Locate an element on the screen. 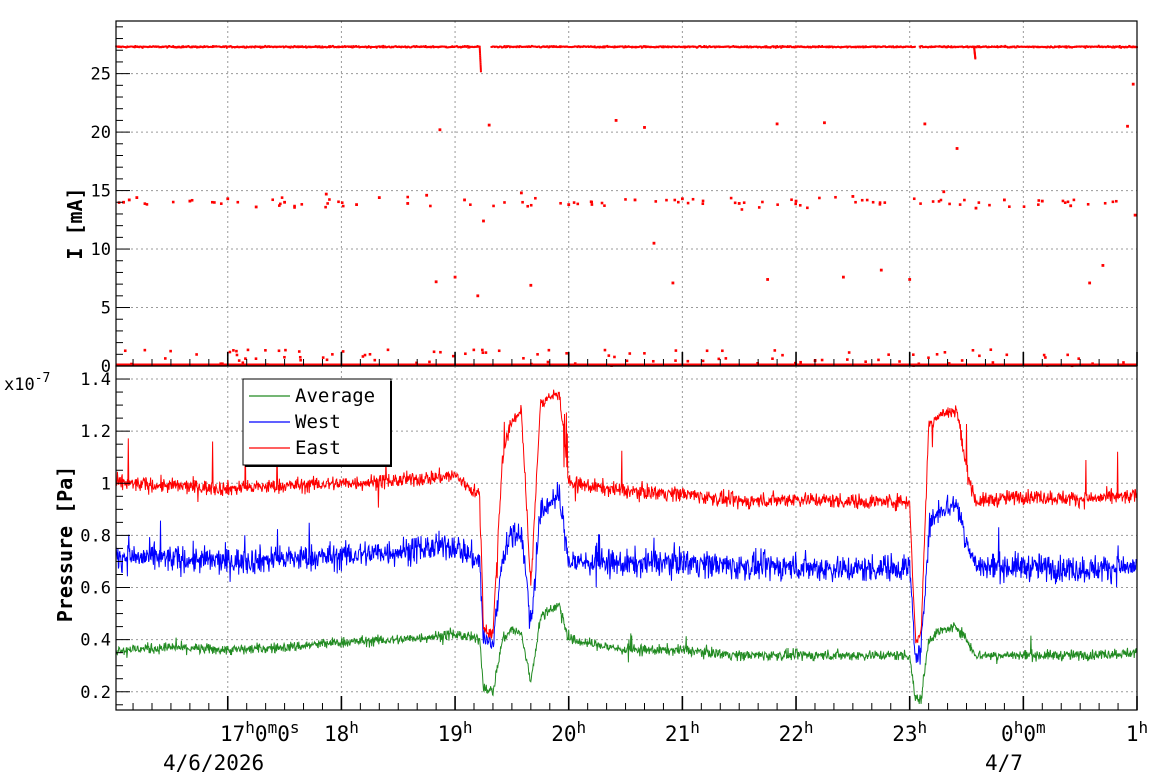 This screenshot has height=782, width=1158. pressure-y-tick-label: 0.8 is located at coordinates (95, 536).